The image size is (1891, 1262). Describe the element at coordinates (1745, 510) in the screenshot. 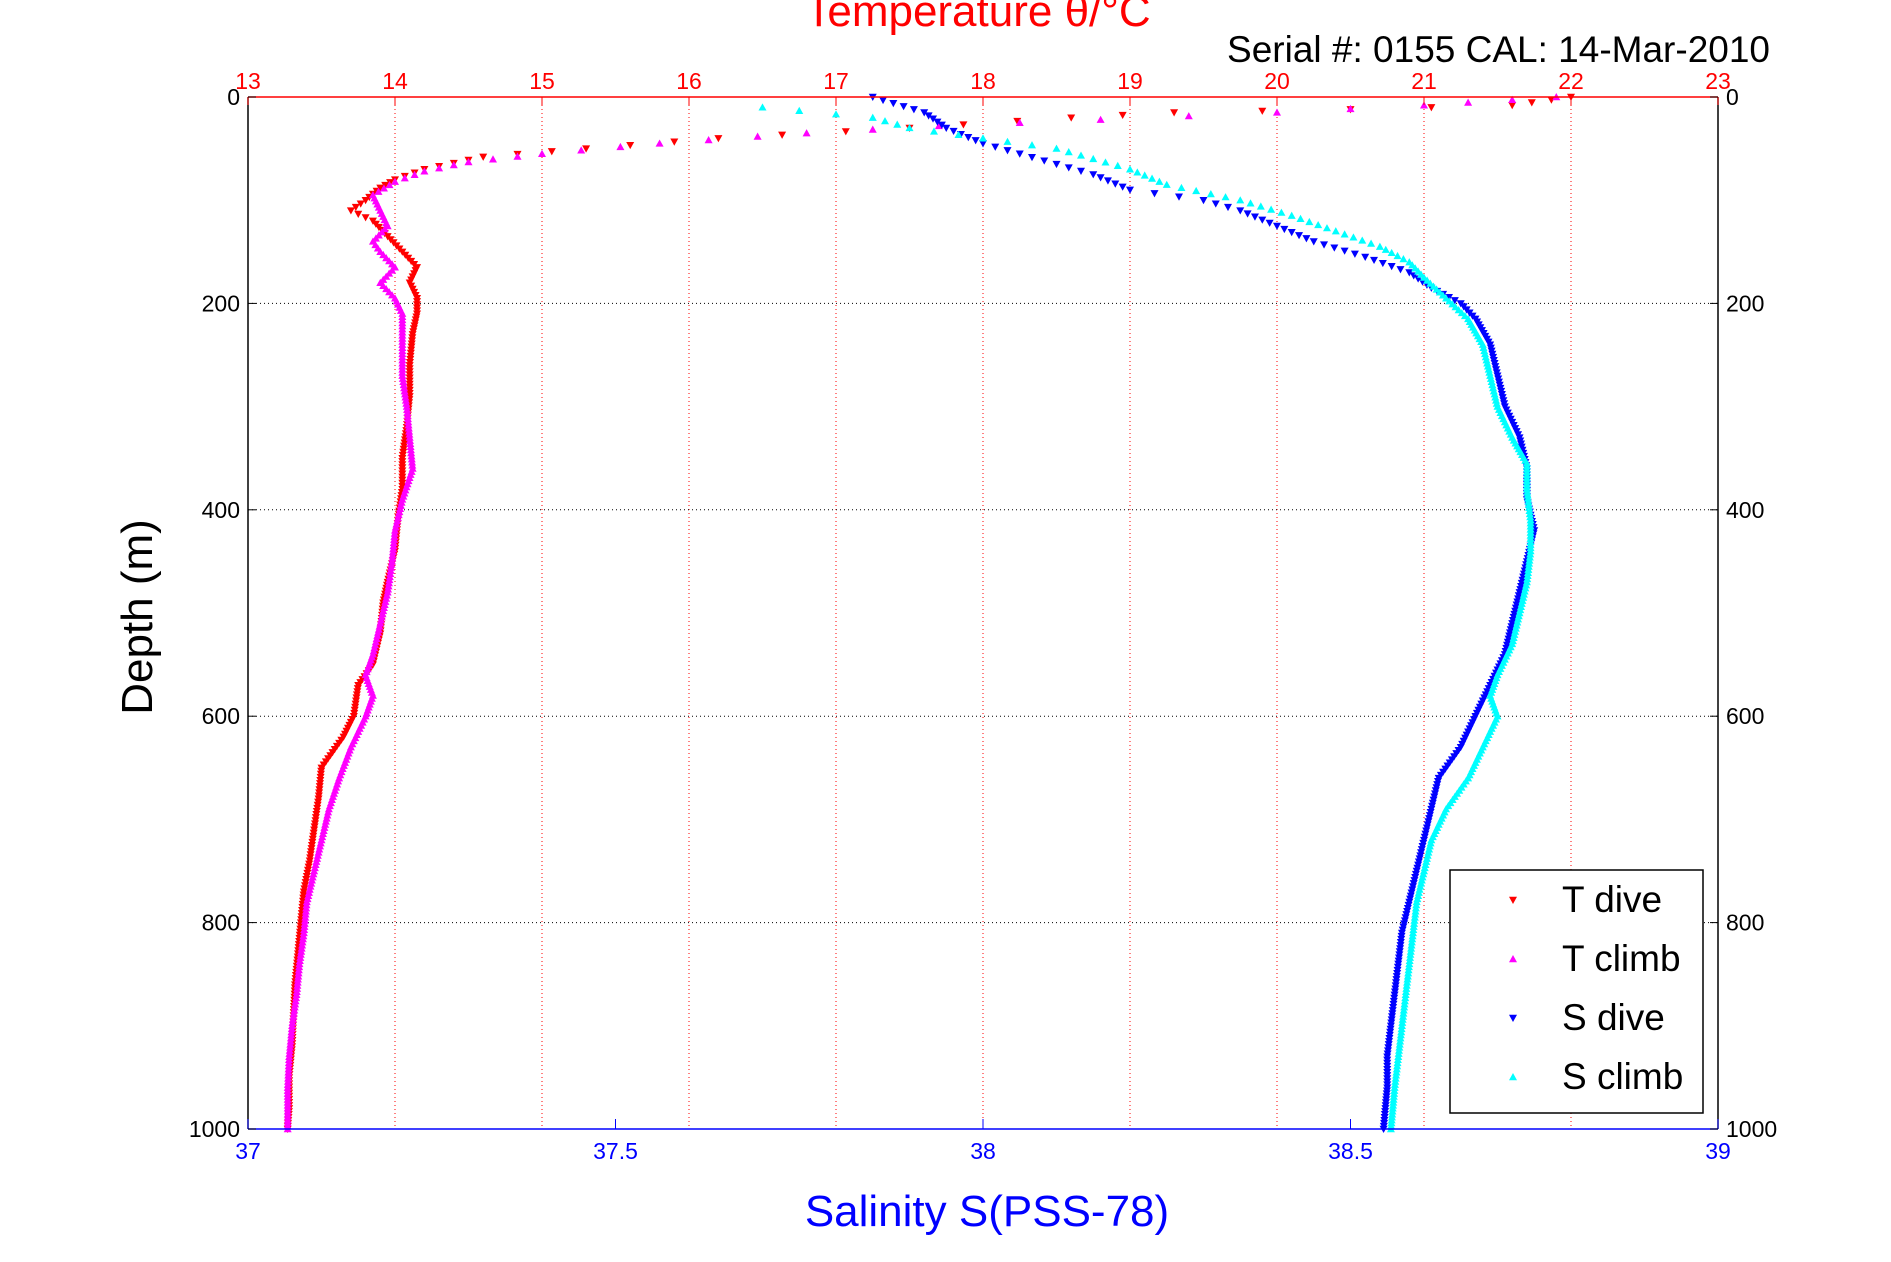

I see `right-tick-label: 400` at that location.